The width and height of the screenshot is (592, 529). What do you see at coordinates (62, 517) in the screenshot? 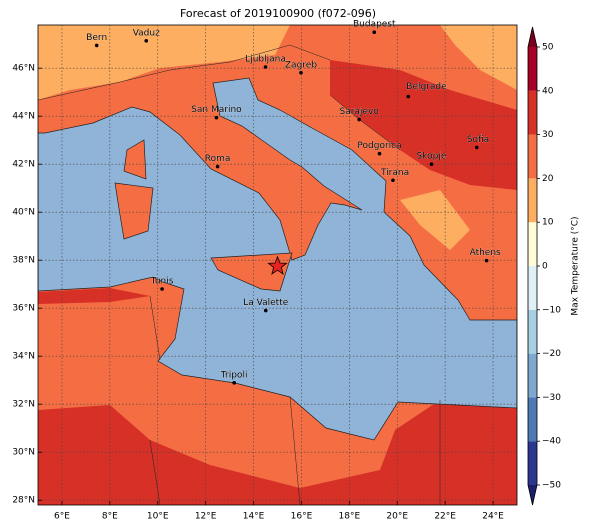
I see `x-tick-label: 6°E` at bounding box center [62, 517].